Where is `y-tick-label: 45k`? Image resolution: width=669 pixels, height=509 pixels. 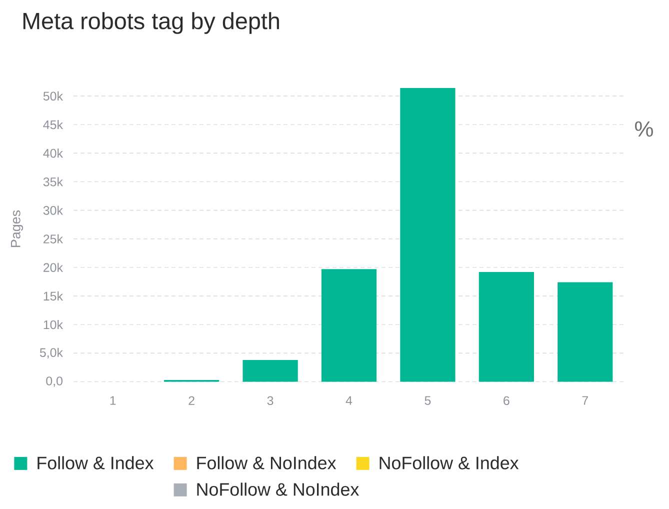
y-tick-label: 45k is located at coordinates (53, 125).